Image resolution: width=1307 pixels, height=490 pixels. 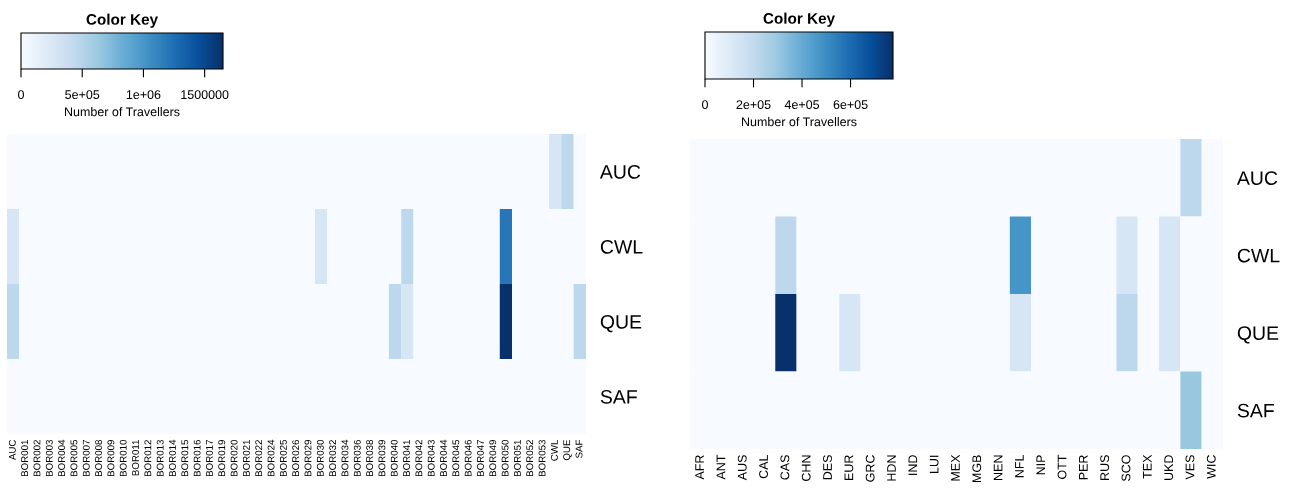 What do you see at coordinates (370, 458) in the screenshot?
I see `x-tick-label: BOR038` at bounding box center [370, 458].